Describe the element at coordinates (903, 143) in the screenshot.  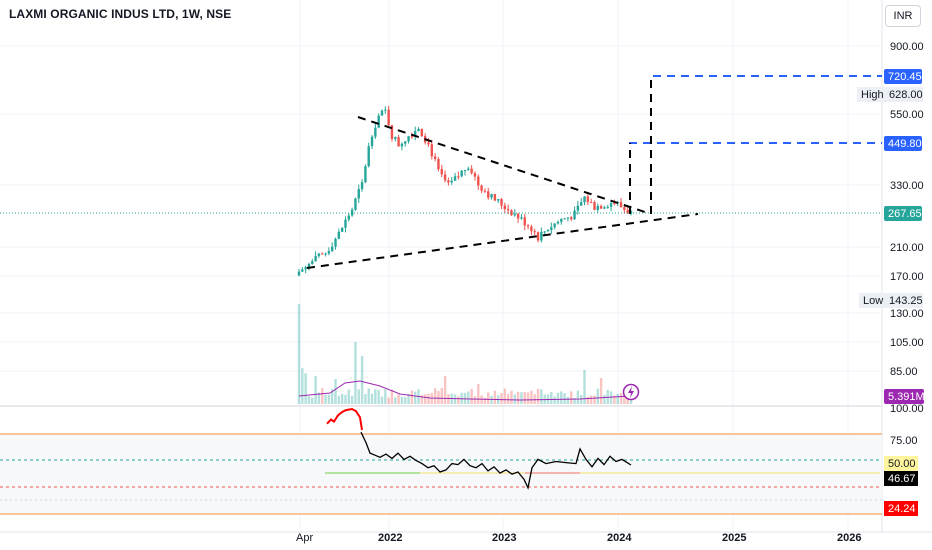
I see `target-mid-badge: 449.80` at that location.